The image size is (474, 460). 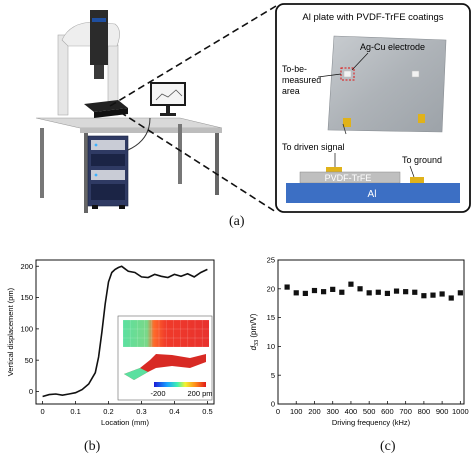 I want to click on ground-label: To ground, so click(x=422, y=160).